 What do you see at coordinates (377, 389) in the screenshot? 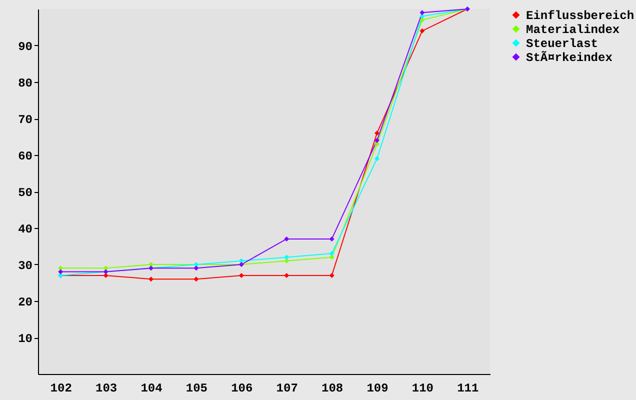
I see `x-tick-label: 109` at bounding box center [377, 389].